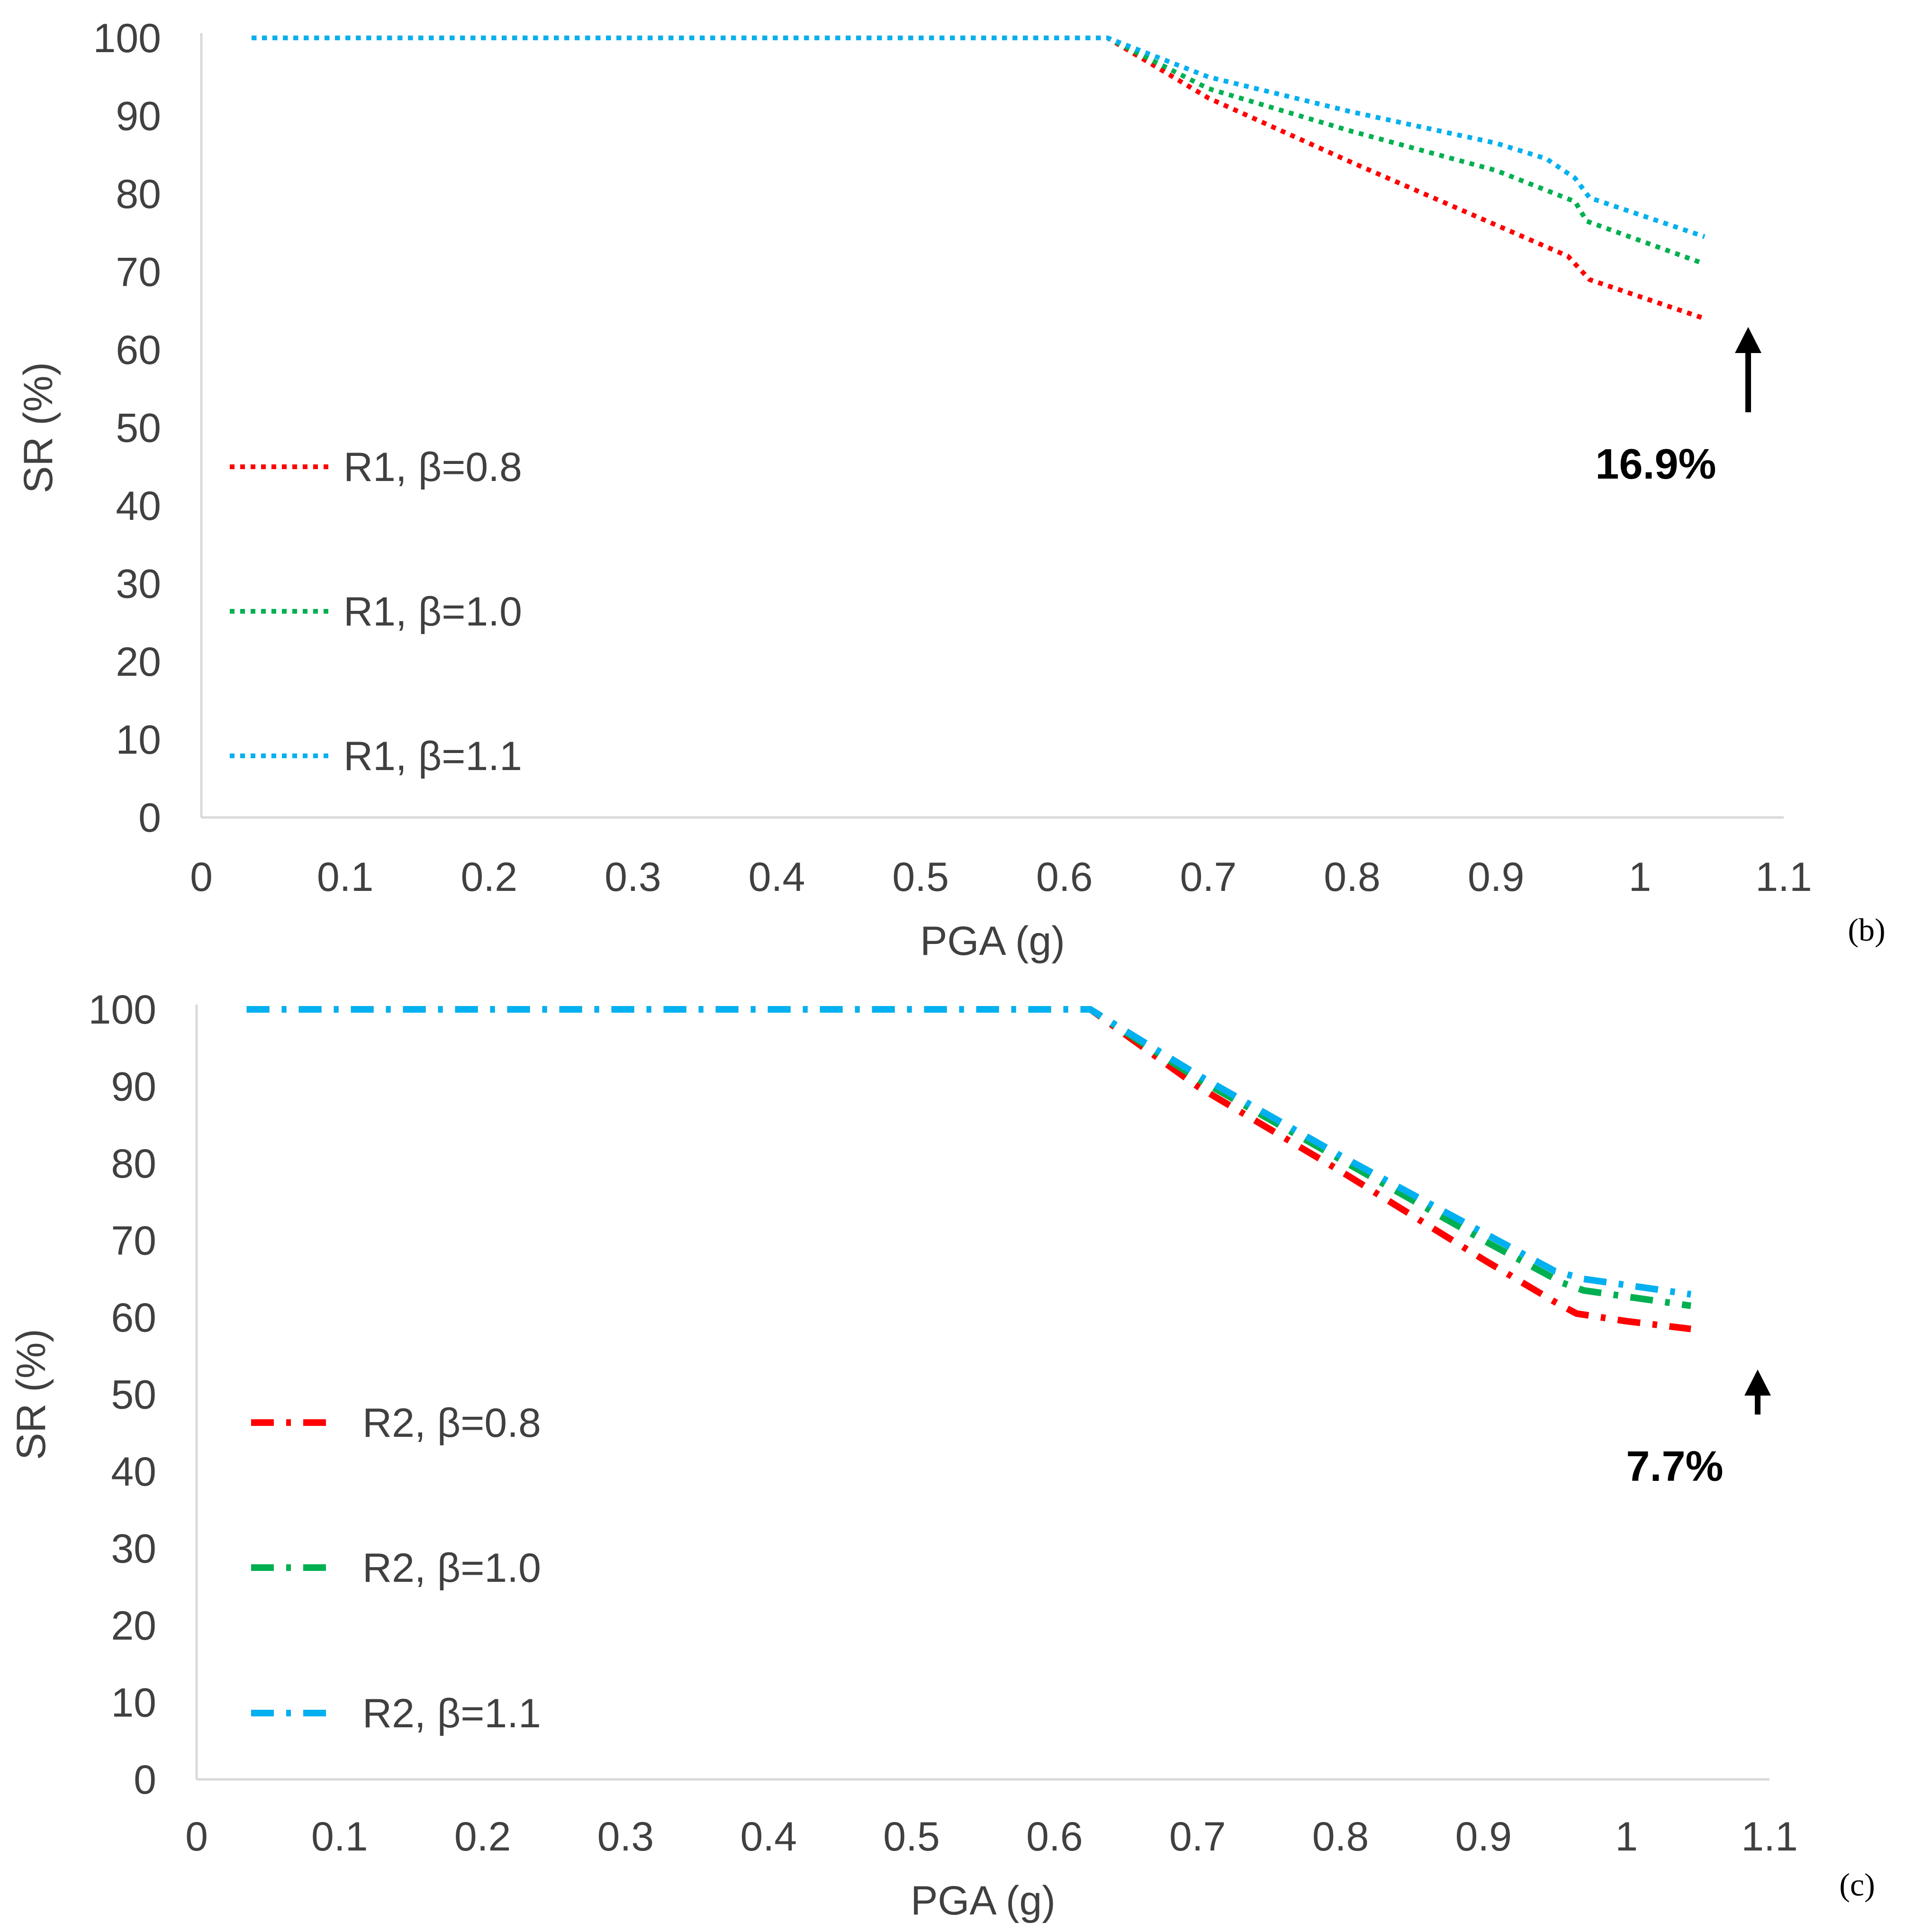 The height and width of the screenshot is (1932, 1923). What do you see at coordinates (1857, 1885) in the screenshot?
I see `panel-label: (c)` at bounding box center [1857, 1885].